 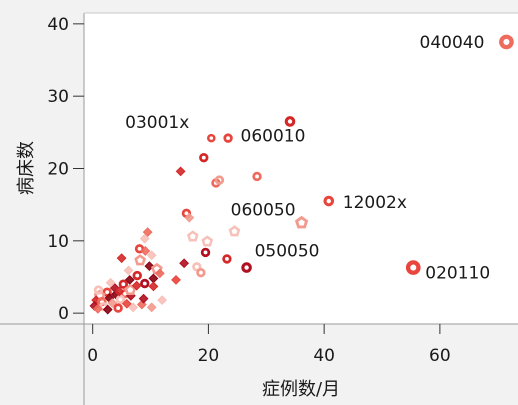 What do you see at coordinates (58, 25) in the screenshot?
I see `y-tick-label: 40` at bounding box center [58, 25].